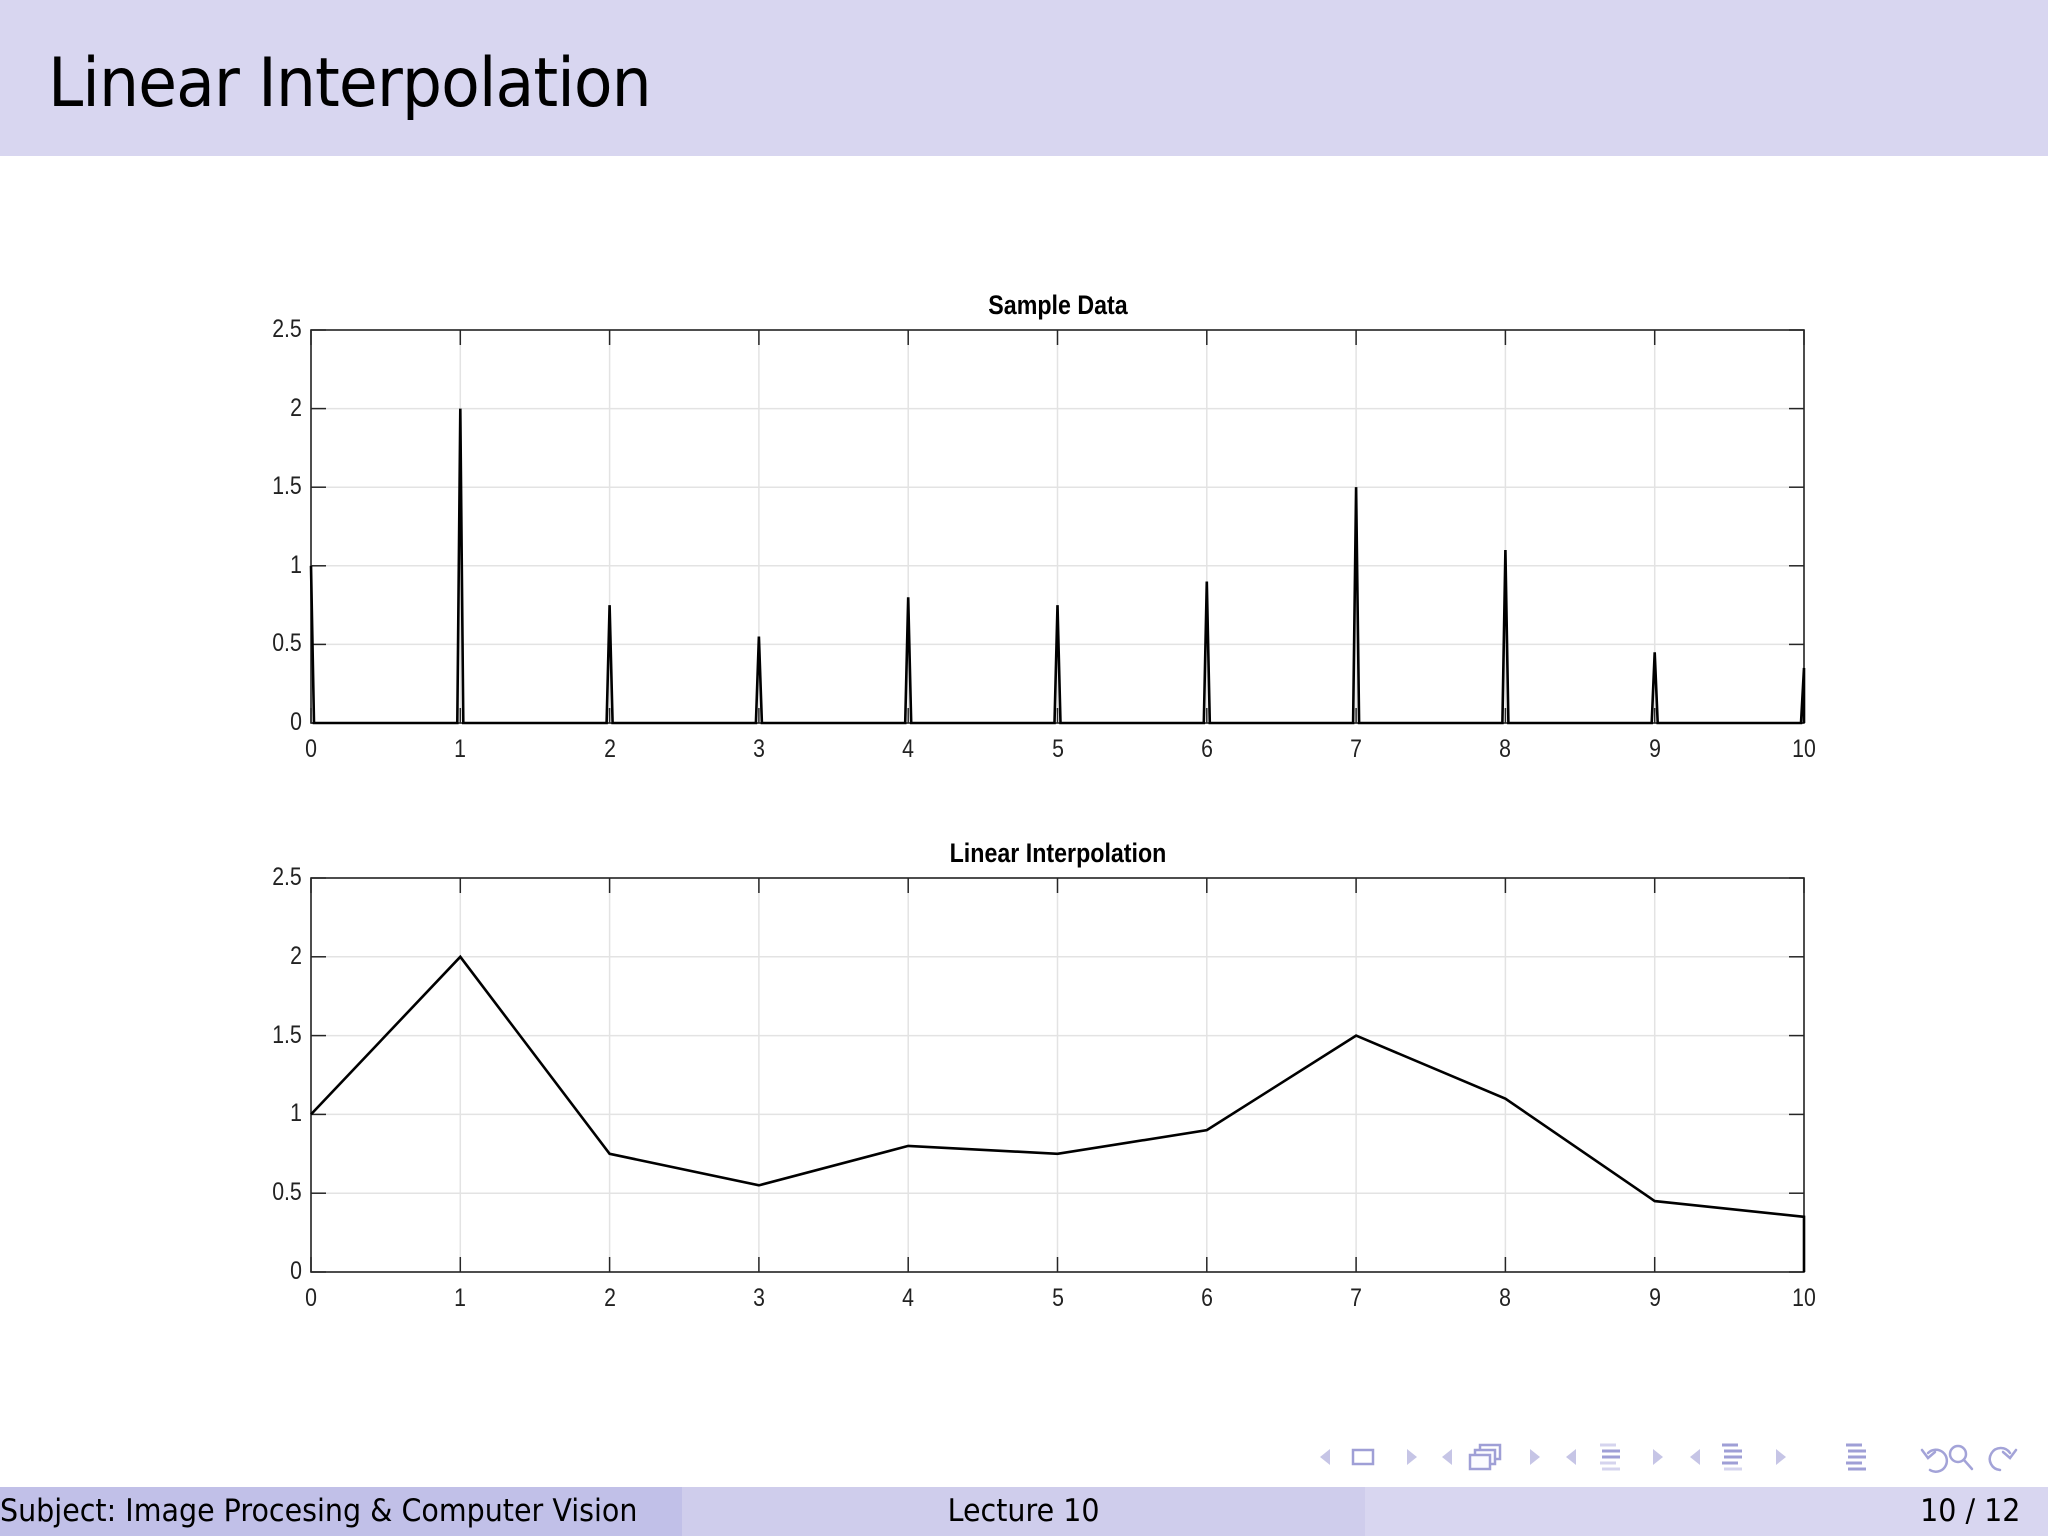  I want to click on frame-prev-arrow-icon, so click(1325, 1457).